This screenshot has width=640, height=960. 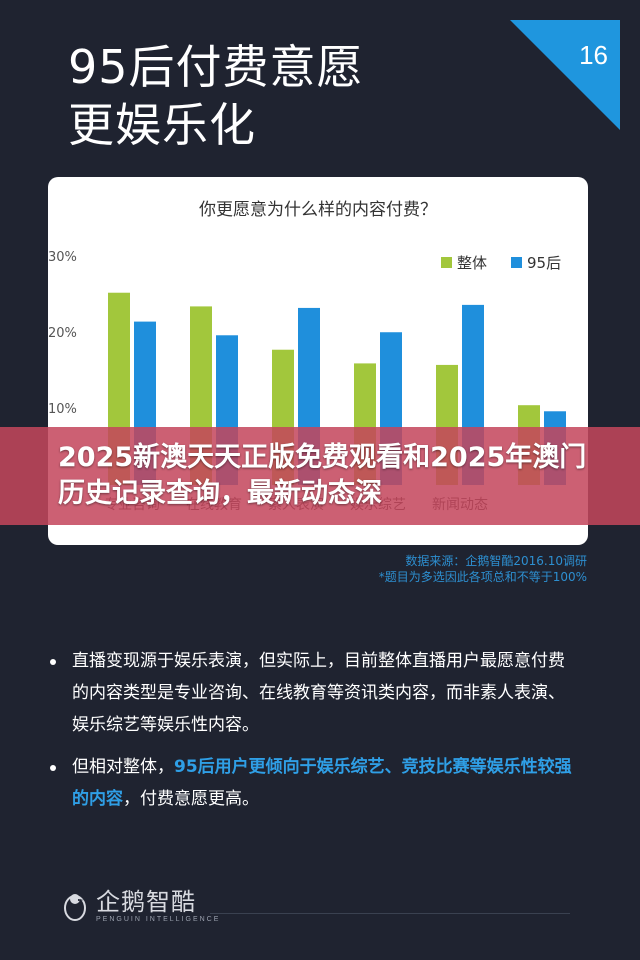 I want to click on footer-logo: 企鹅智酷 PENGUIN INTELLIGENCE, so click(x=141, y=905).